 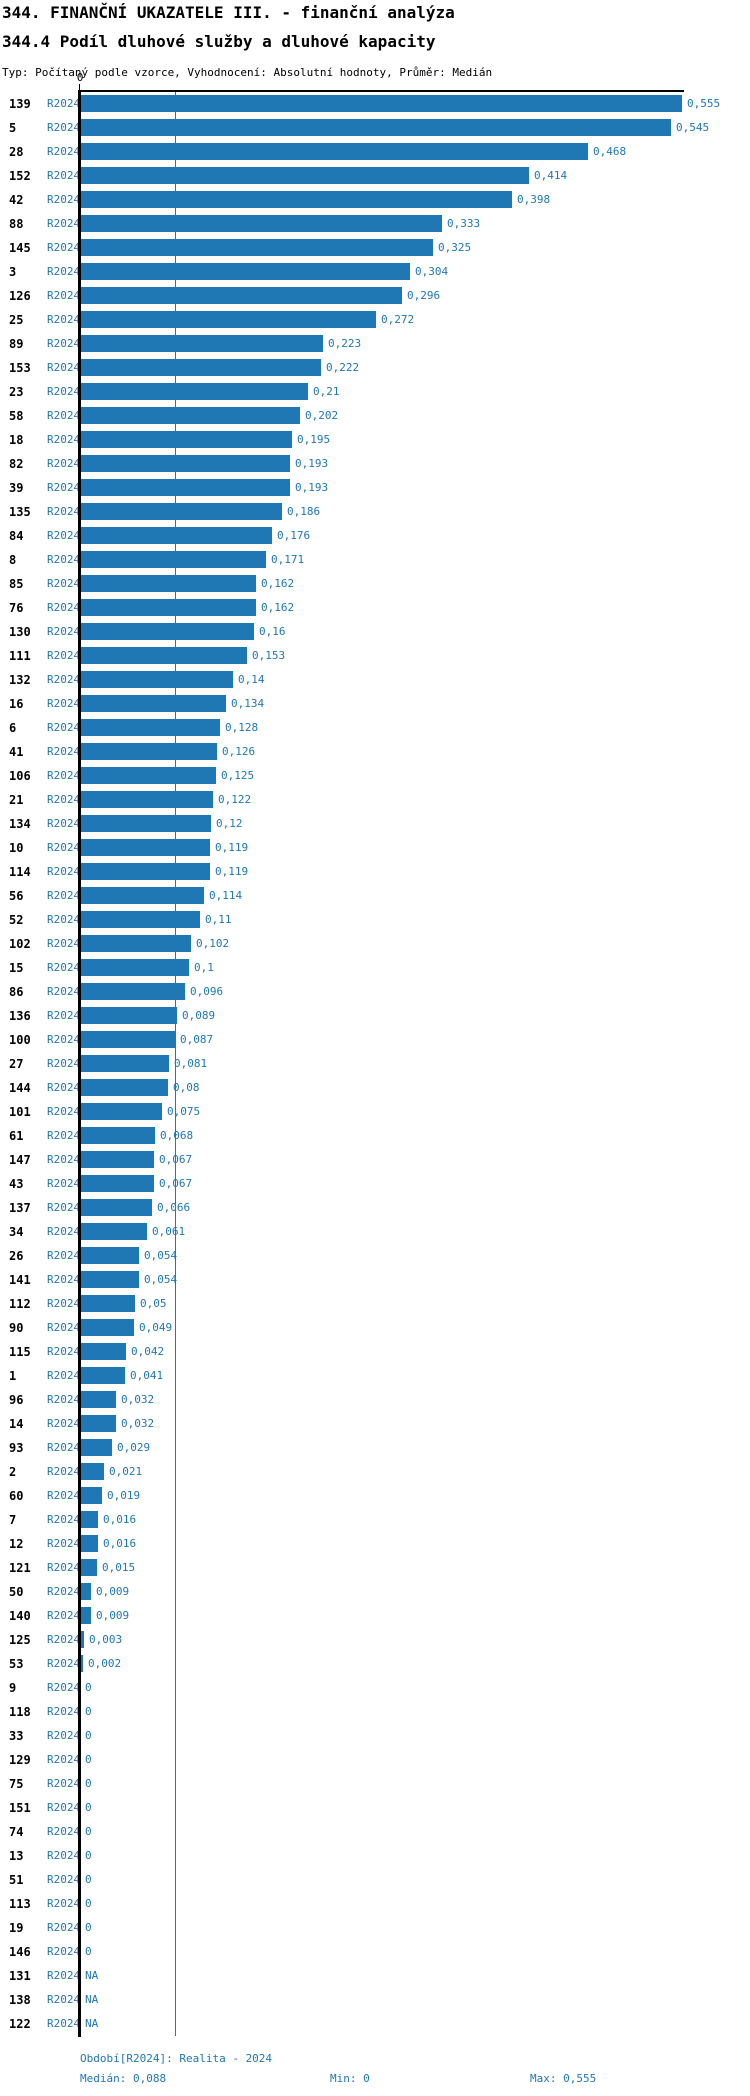 What do you see at coordinates (375, 1544) in the screenshot?
I see `bar-row: 12 R2024 0,016` at bounding box center [375, 1544].